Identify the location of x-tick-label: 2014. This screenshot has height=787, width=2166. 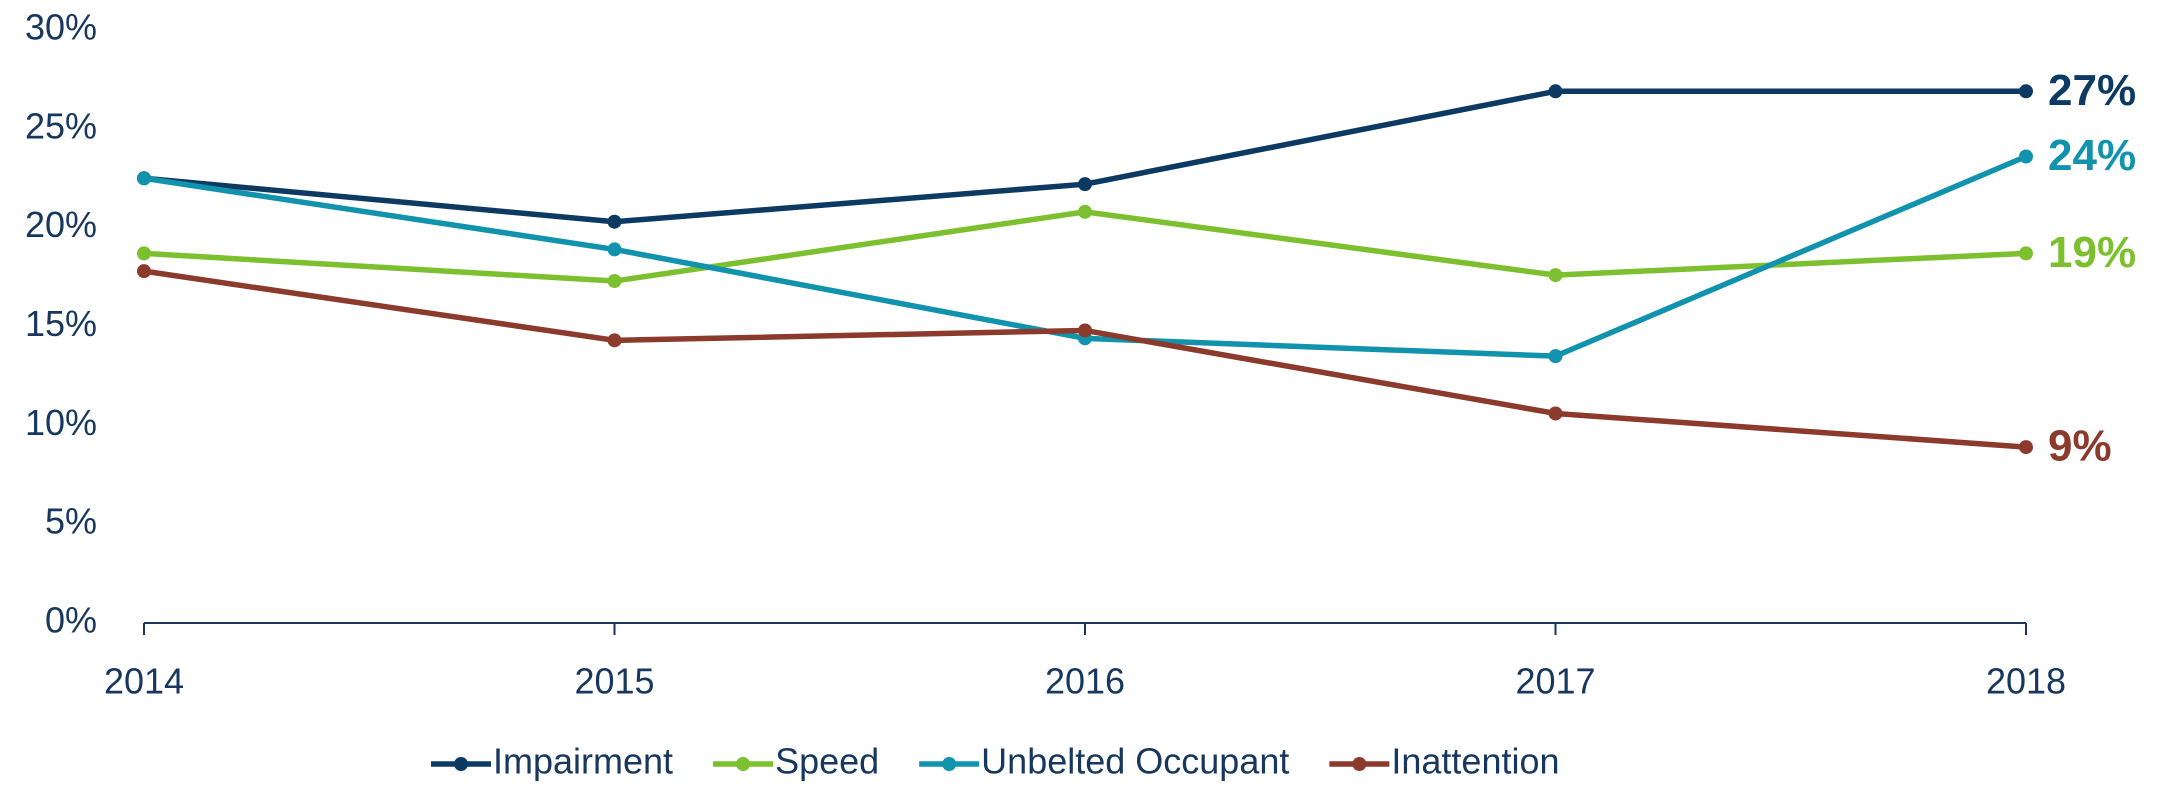
(144, 681).